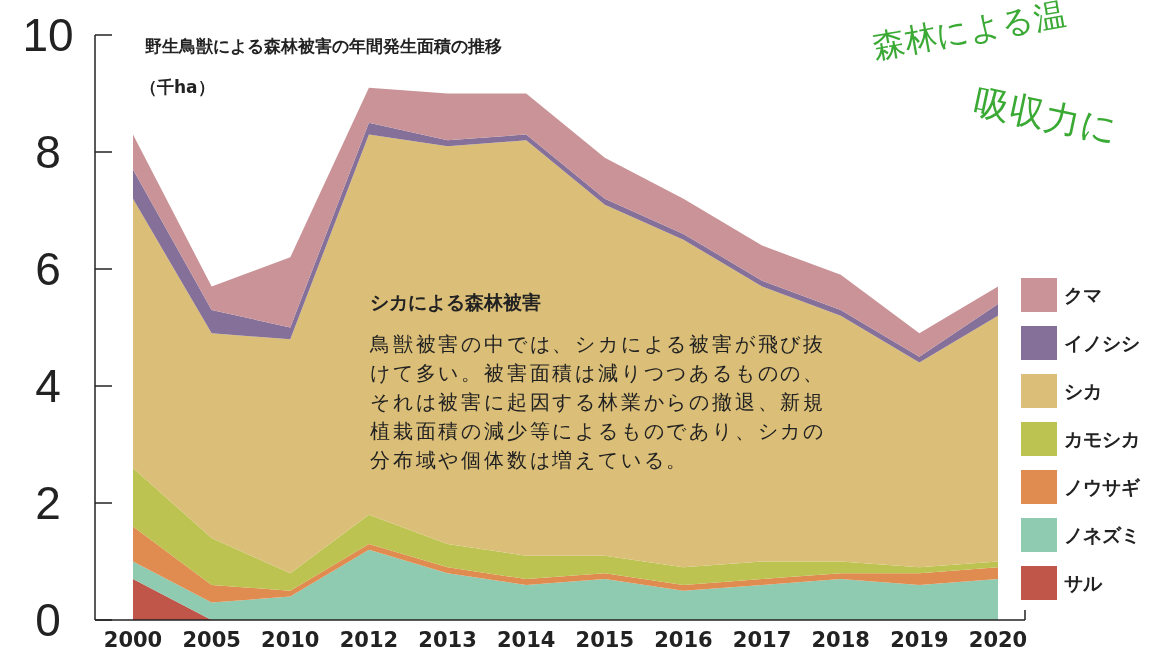  Describe the element at coordinates (369, 639) in the screenshot. I see `x-tick-label: 2012` at that location.